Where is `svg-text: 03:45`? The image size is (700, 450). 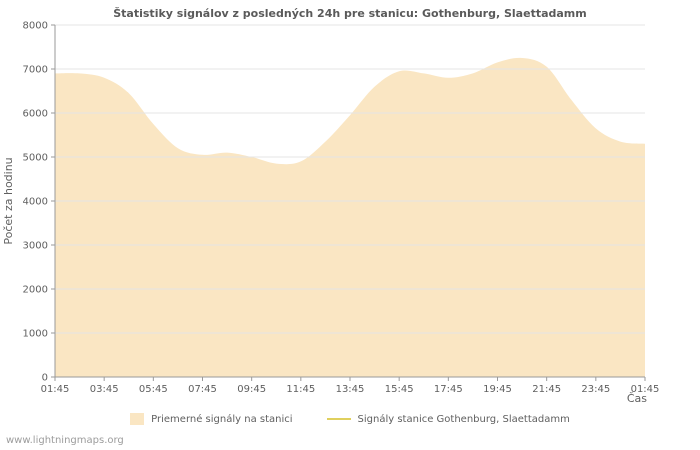 svg-text: 03:45 is located at coordinates (104, 389).